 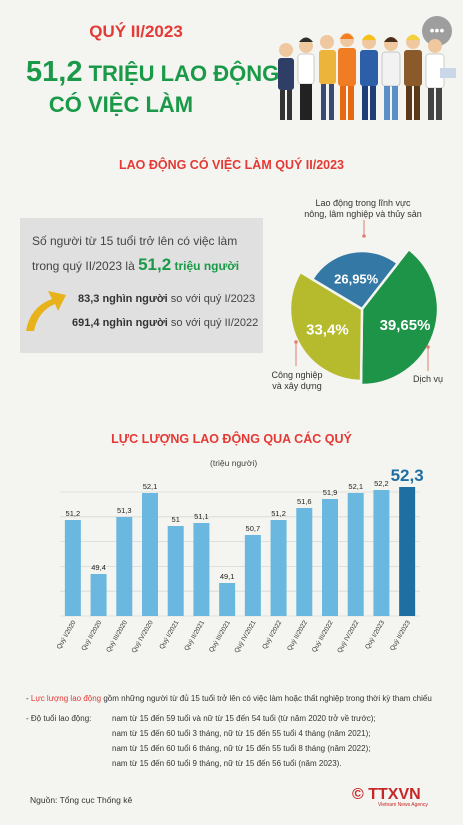 What do you see at coordinates (297, 386) in the screenshot?
I see `note-industry-line2: và xây dựng` at bounding box center [297, 386].